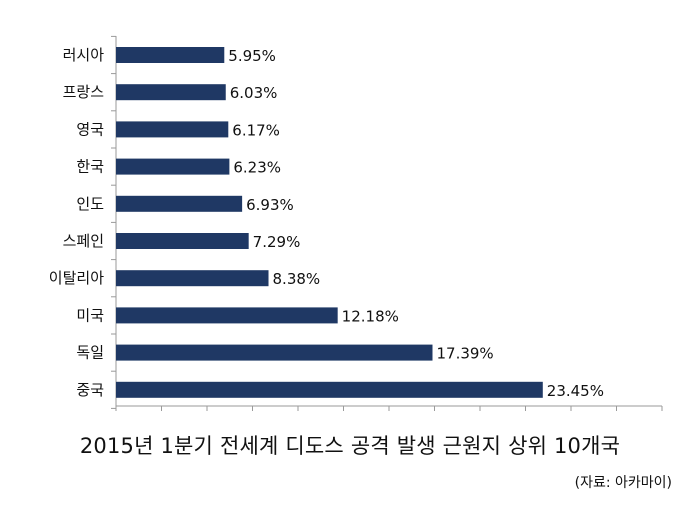 The width and height of the screenshot is (700, 525). Describe the element at coordinates (76, 278) in the screenshot. I see `category-label: 이탈리아` at that location.